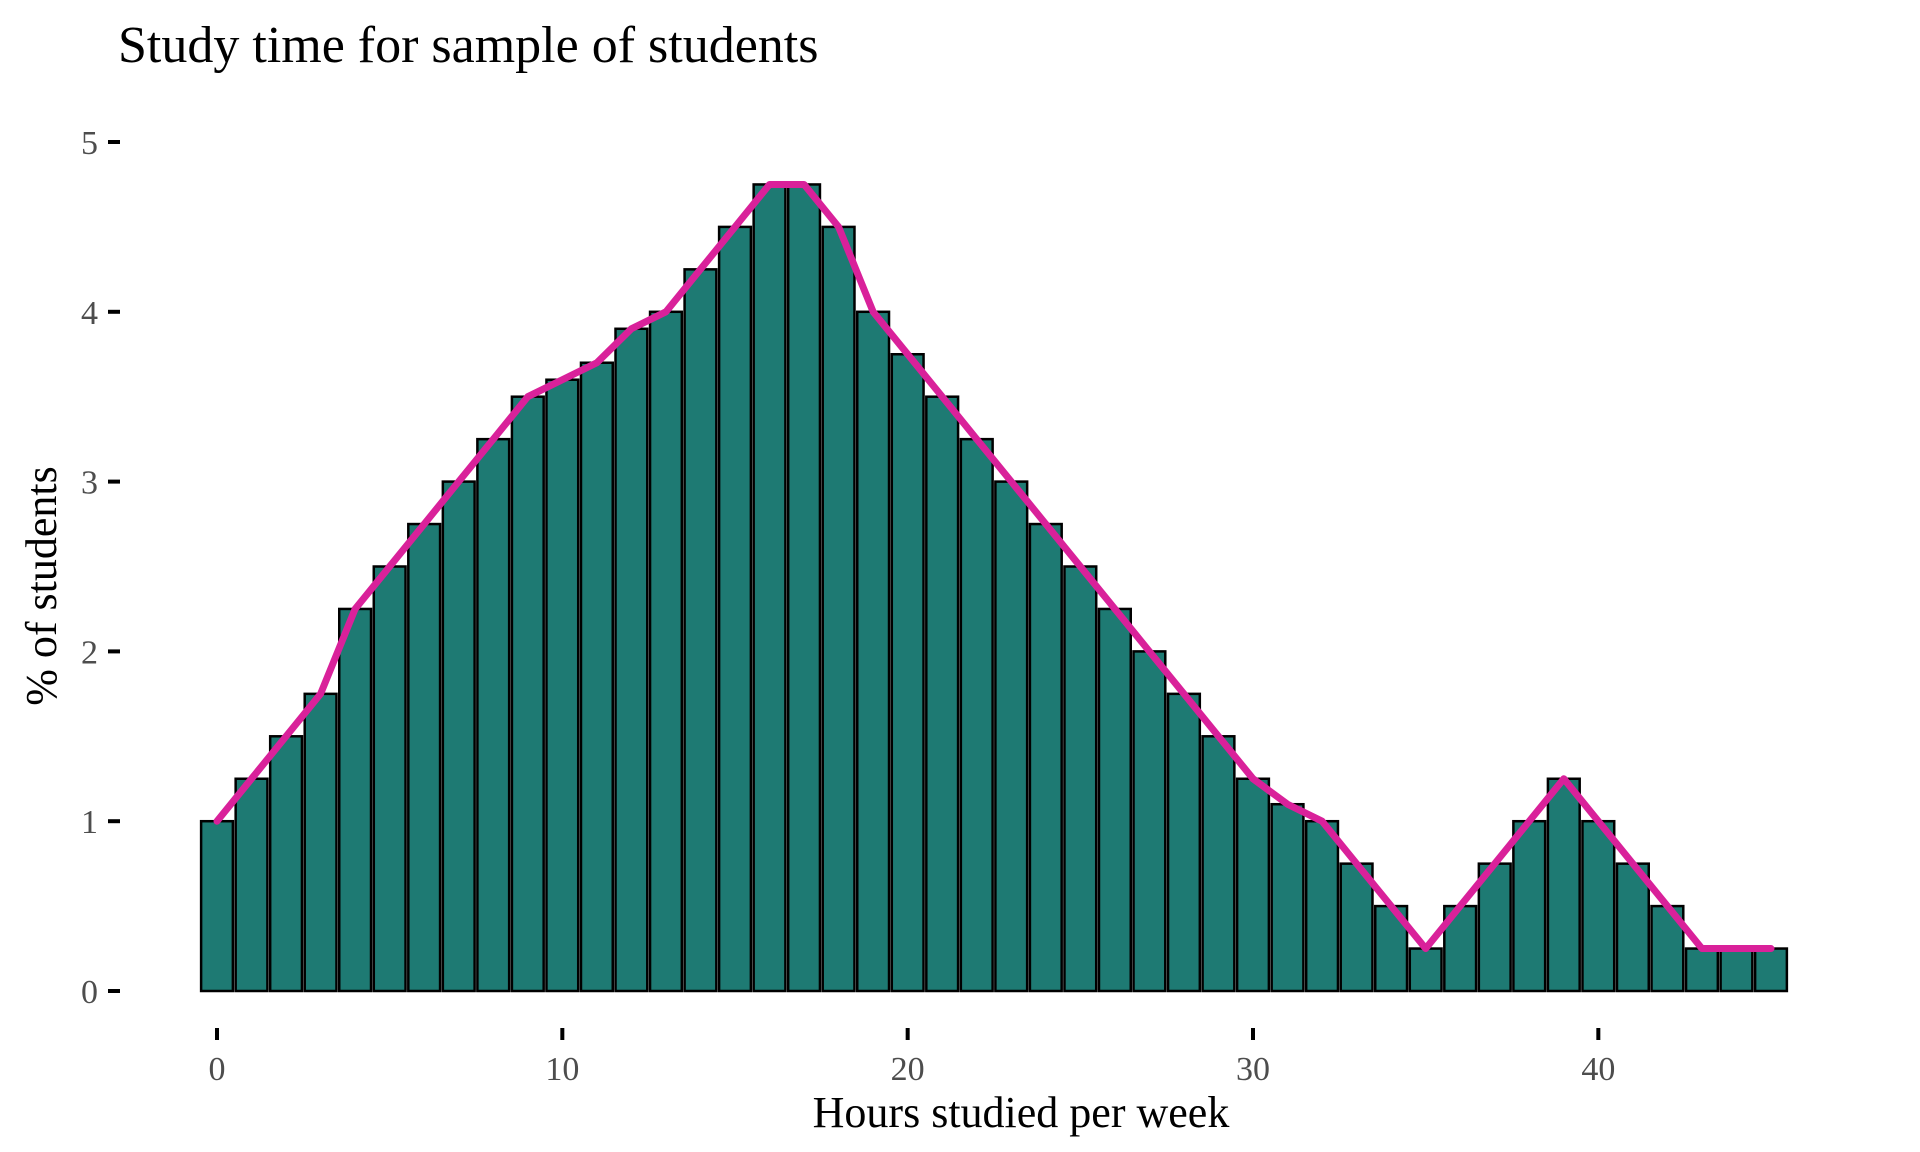 The width and height of the screenshot is (1920, 1152). What do you see at coordinates (41, 586) in the screenshot?
I see `y-axis-title: % of students` at bounding box center [41, 586].